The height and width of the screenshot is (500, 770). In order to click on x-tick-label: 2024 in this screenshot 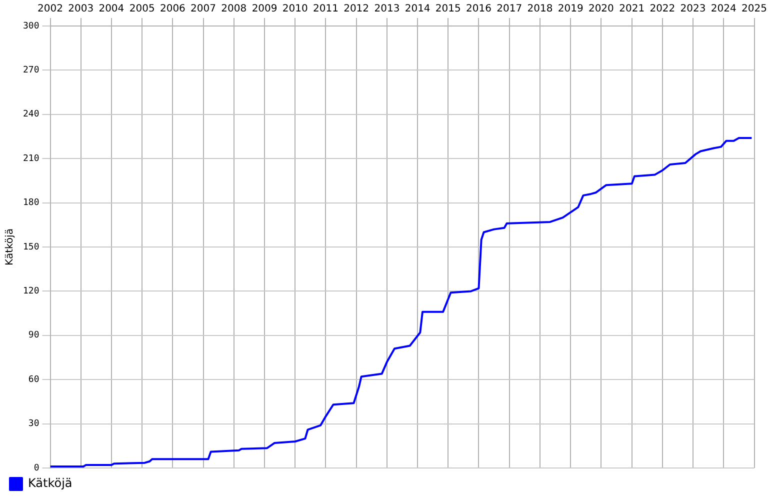, I will do `click(723, 9)`.